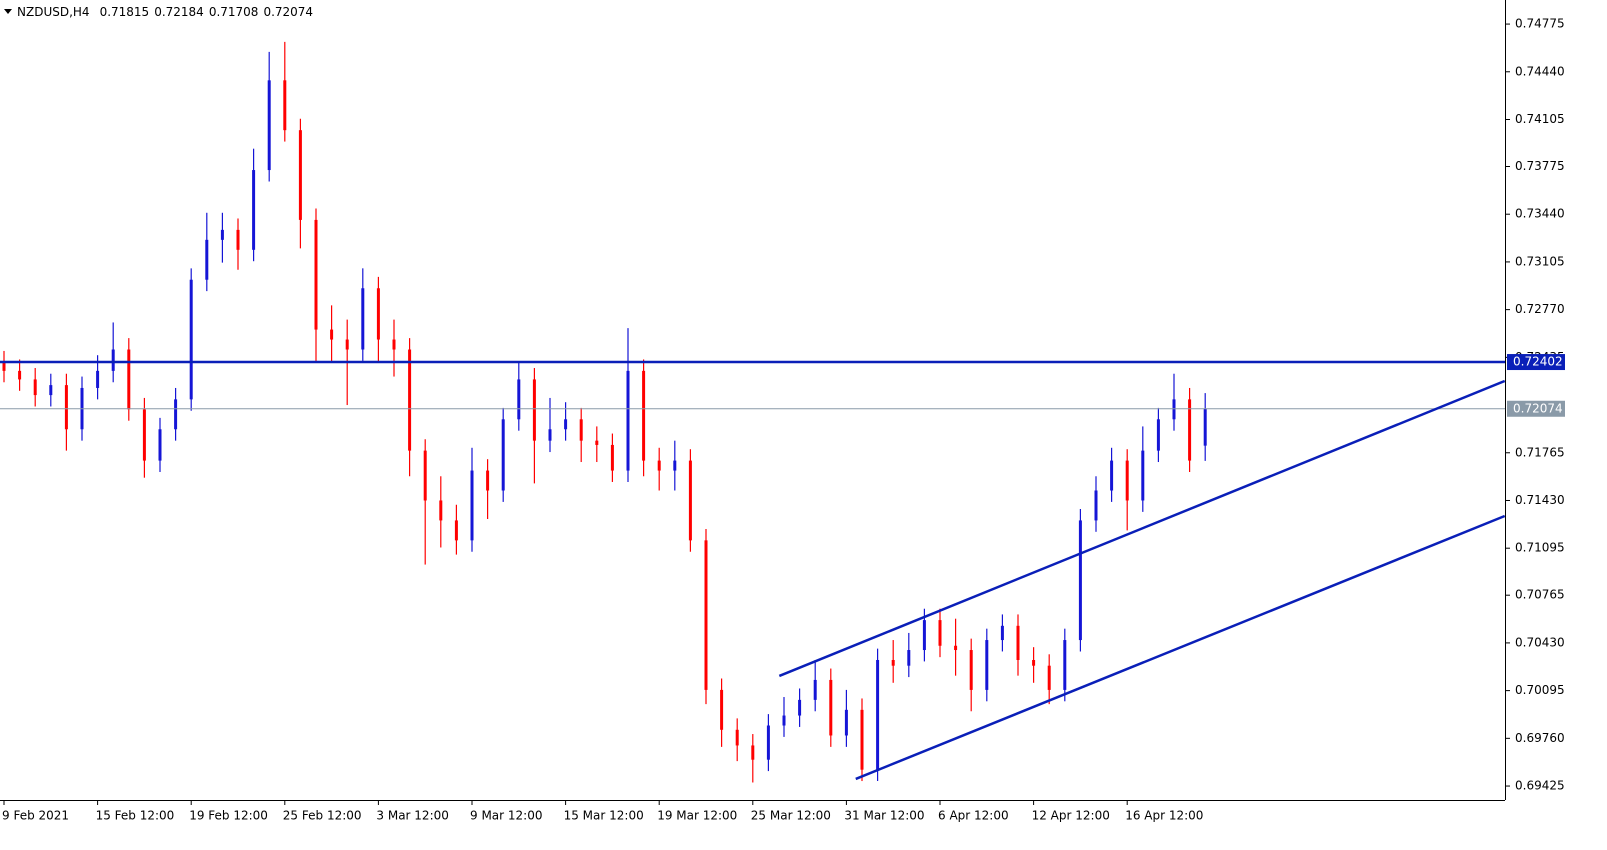 This screenshot has width=1607, height=850. What do you see at coordinates (1540, 548) in the screenshot?
I see `y-tick-label: 0.71095` at bounding box center [1540, 548].